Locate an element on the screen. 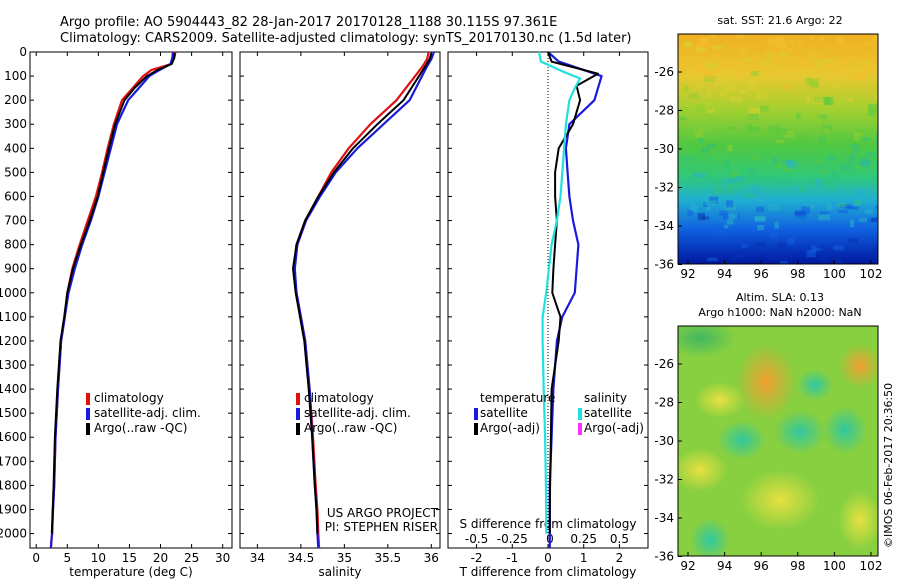 The height and width of the screenshot is (585, 900). sla-map-title-1: Altim. SLA: 0.13 is located at coordinates (780, 297).